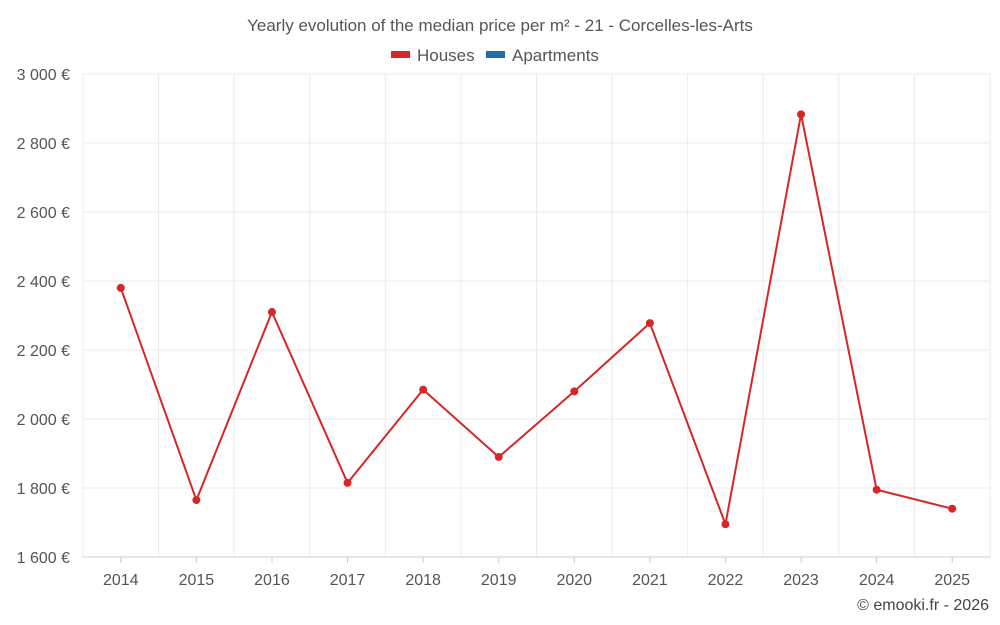 The image size is (1000, 625). What do you see at coordinates (43, 75) in the screenshot?
I see `y-tick-label: 3 000 €` at bounding box center [43, 75].